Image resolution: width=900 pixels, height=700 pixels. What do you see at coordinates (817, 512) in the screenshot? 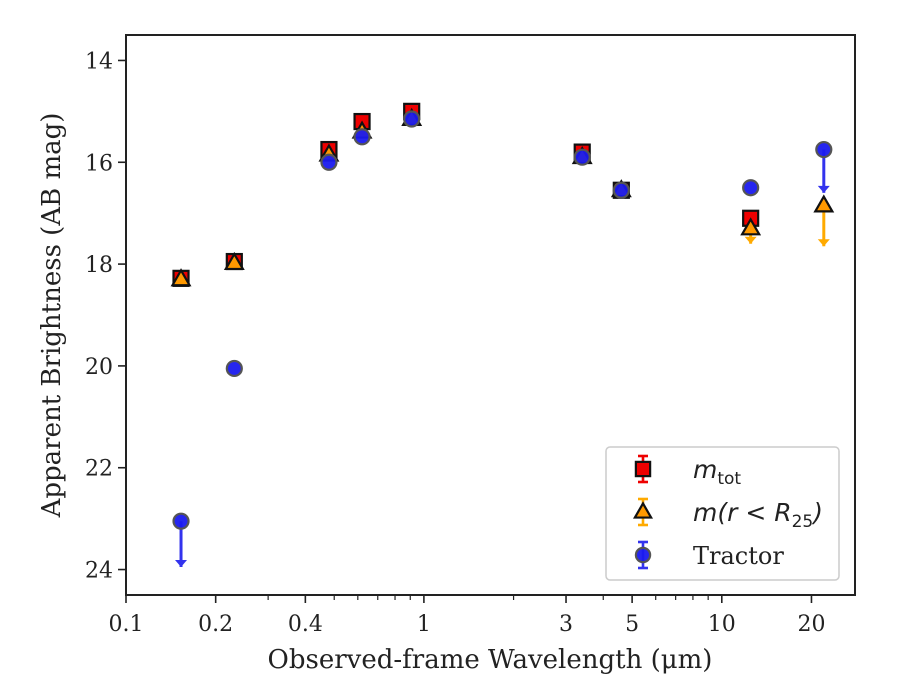
I see `legend-label-tail: )` at bounding box center [817, 512].